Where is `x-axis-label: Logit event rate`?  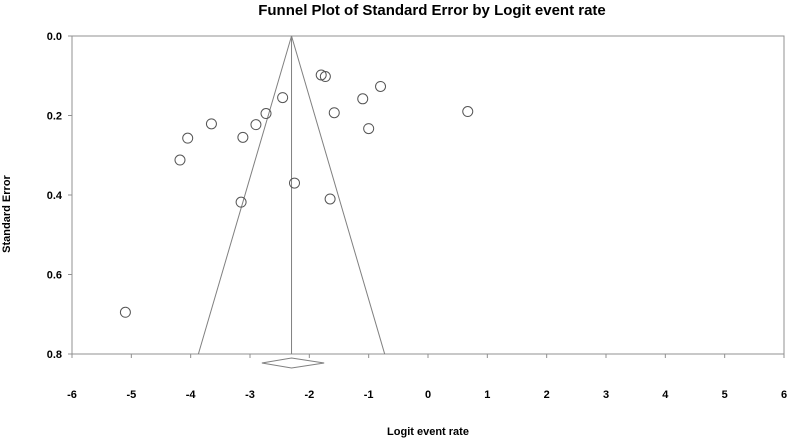 x-axis-label: Logit event rate is located at coordinates (428, 432).